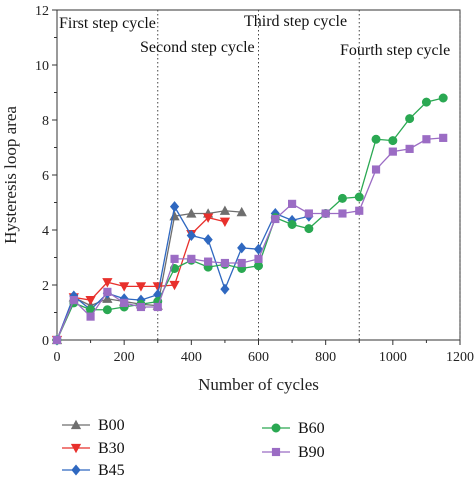  Describe the element at coordinates (276, 452) in the screenshot. I see `legend-marker-b90` at that location.